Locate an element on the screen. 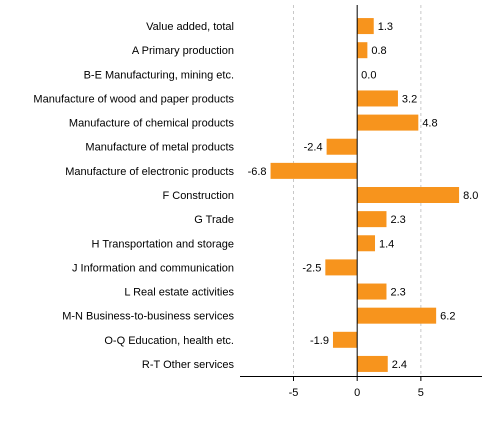 This screenshot has width=491, height=421. category-label: Manufacture of wood and paper products is located at coordinates (133, 99).